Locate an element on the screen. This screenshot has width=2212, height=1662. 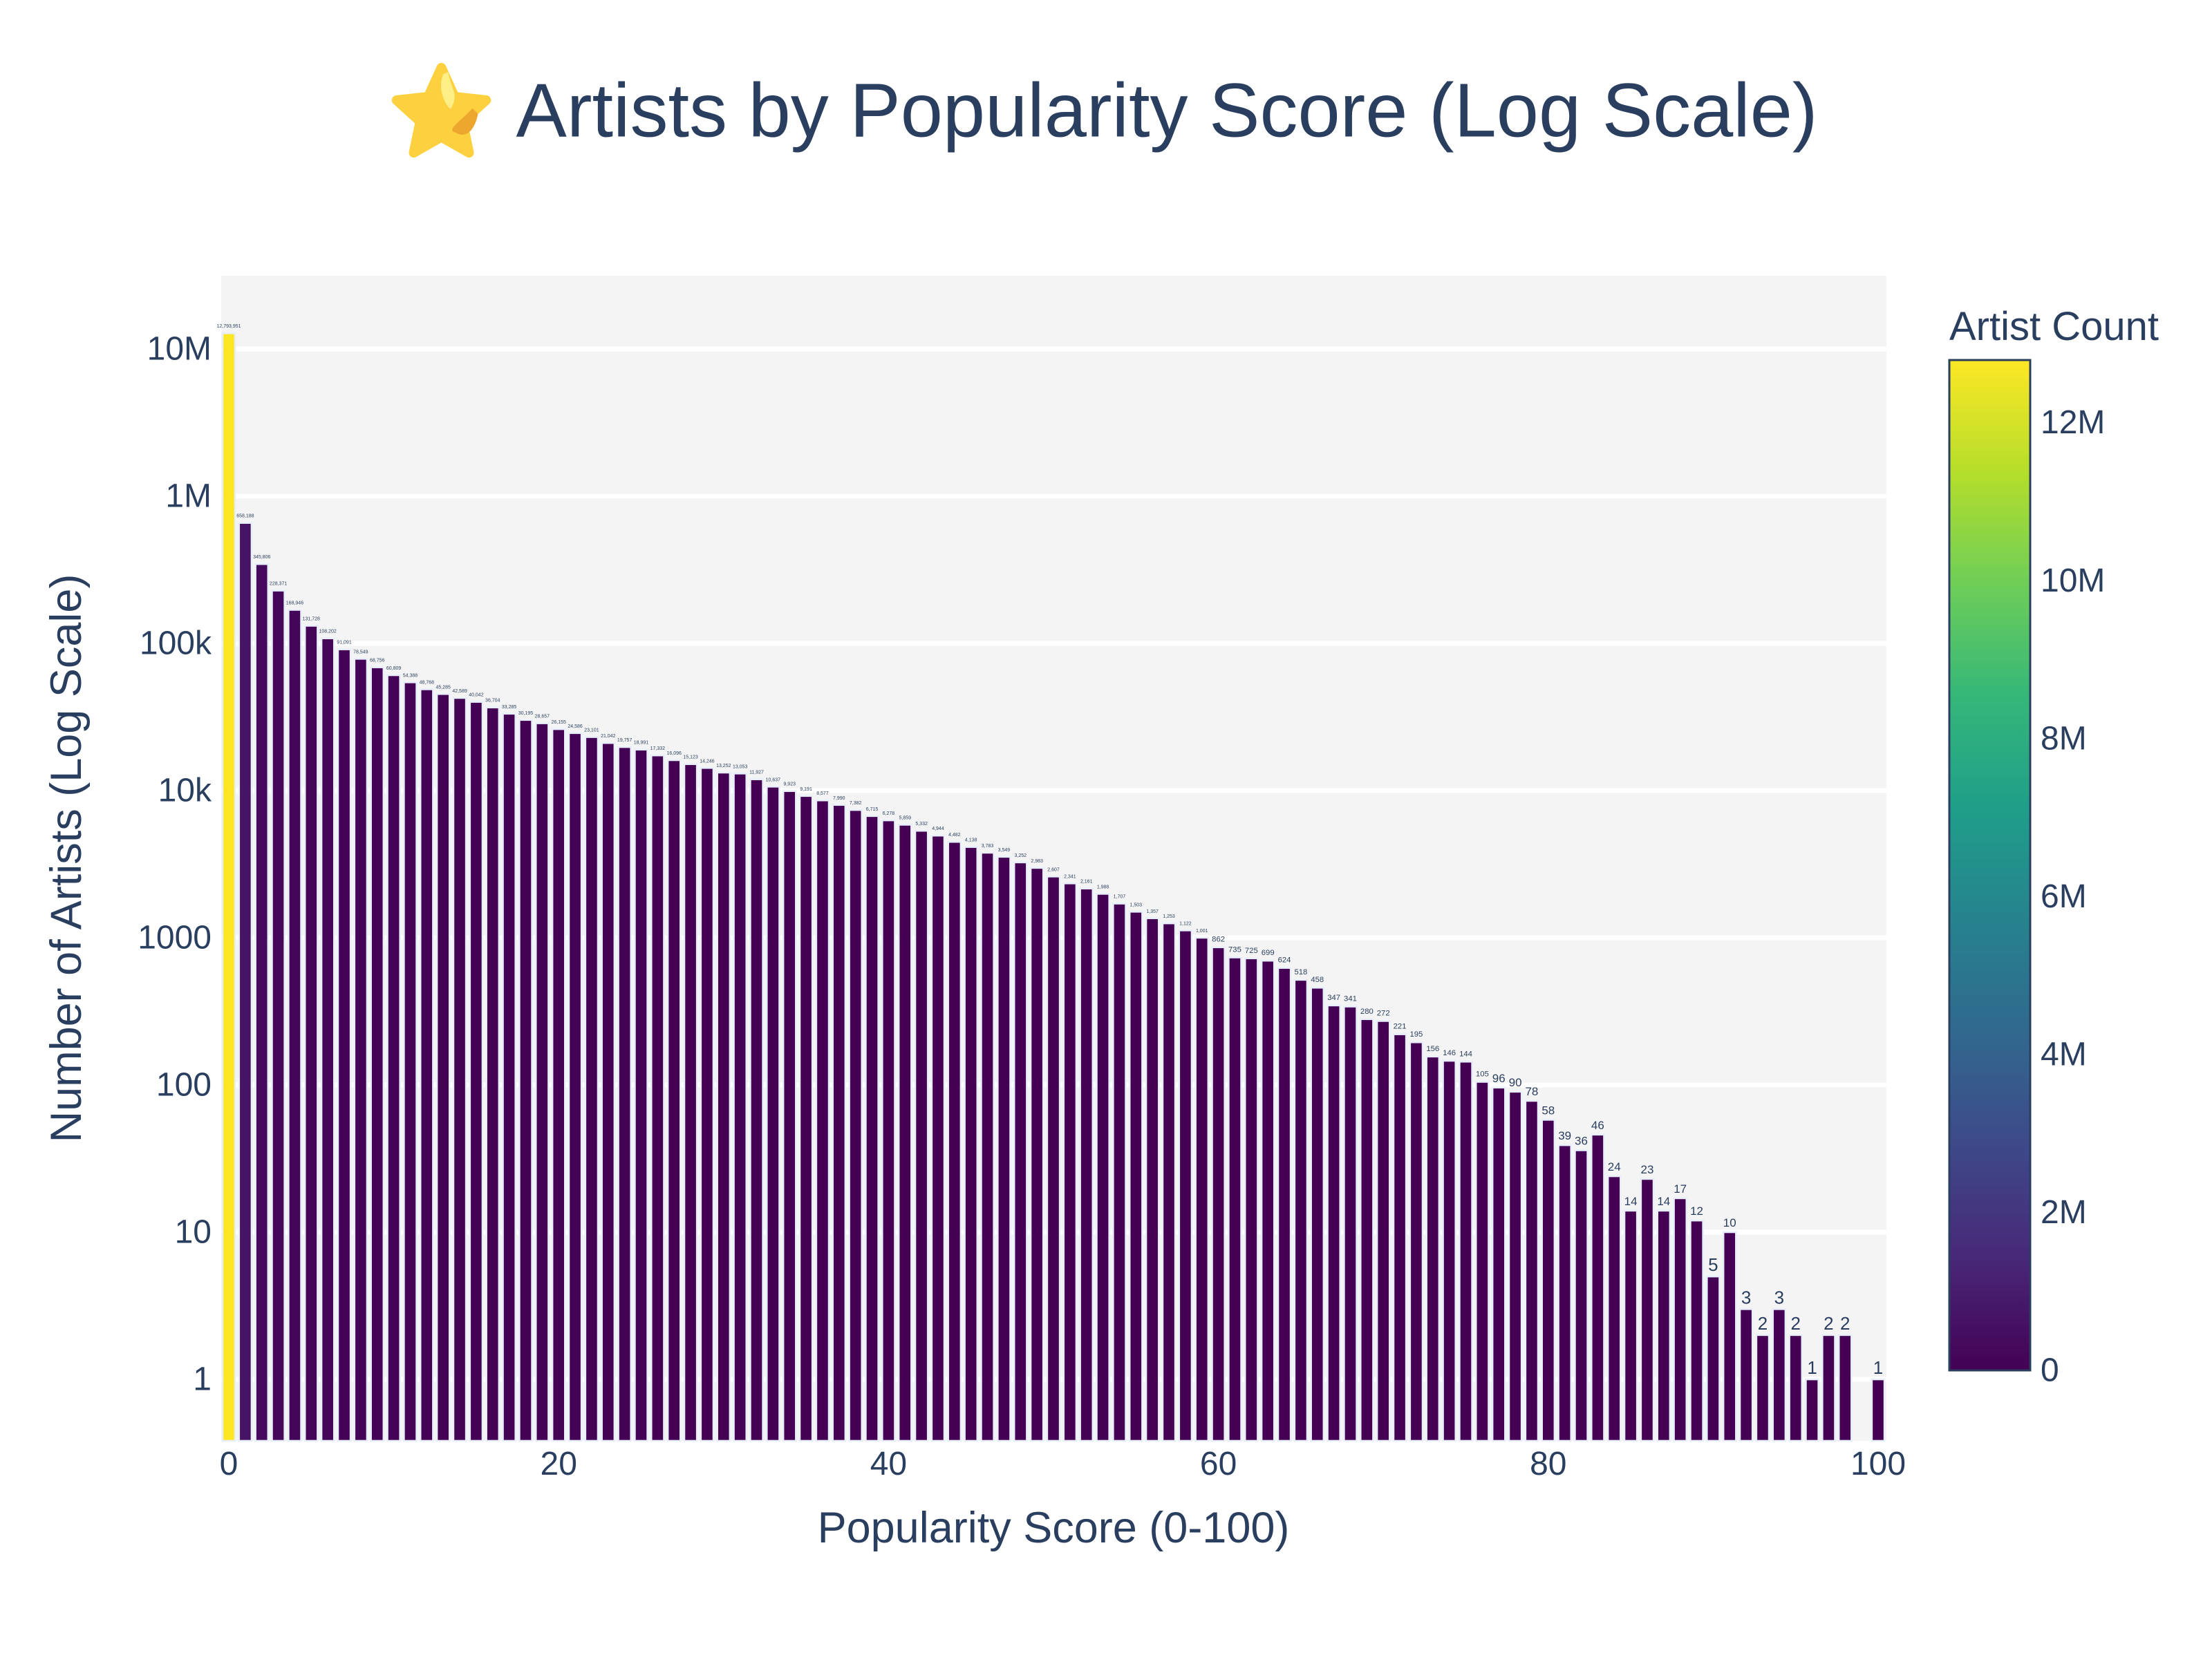
bar-value-label: 21,042 is located at coordinates (608, 737).